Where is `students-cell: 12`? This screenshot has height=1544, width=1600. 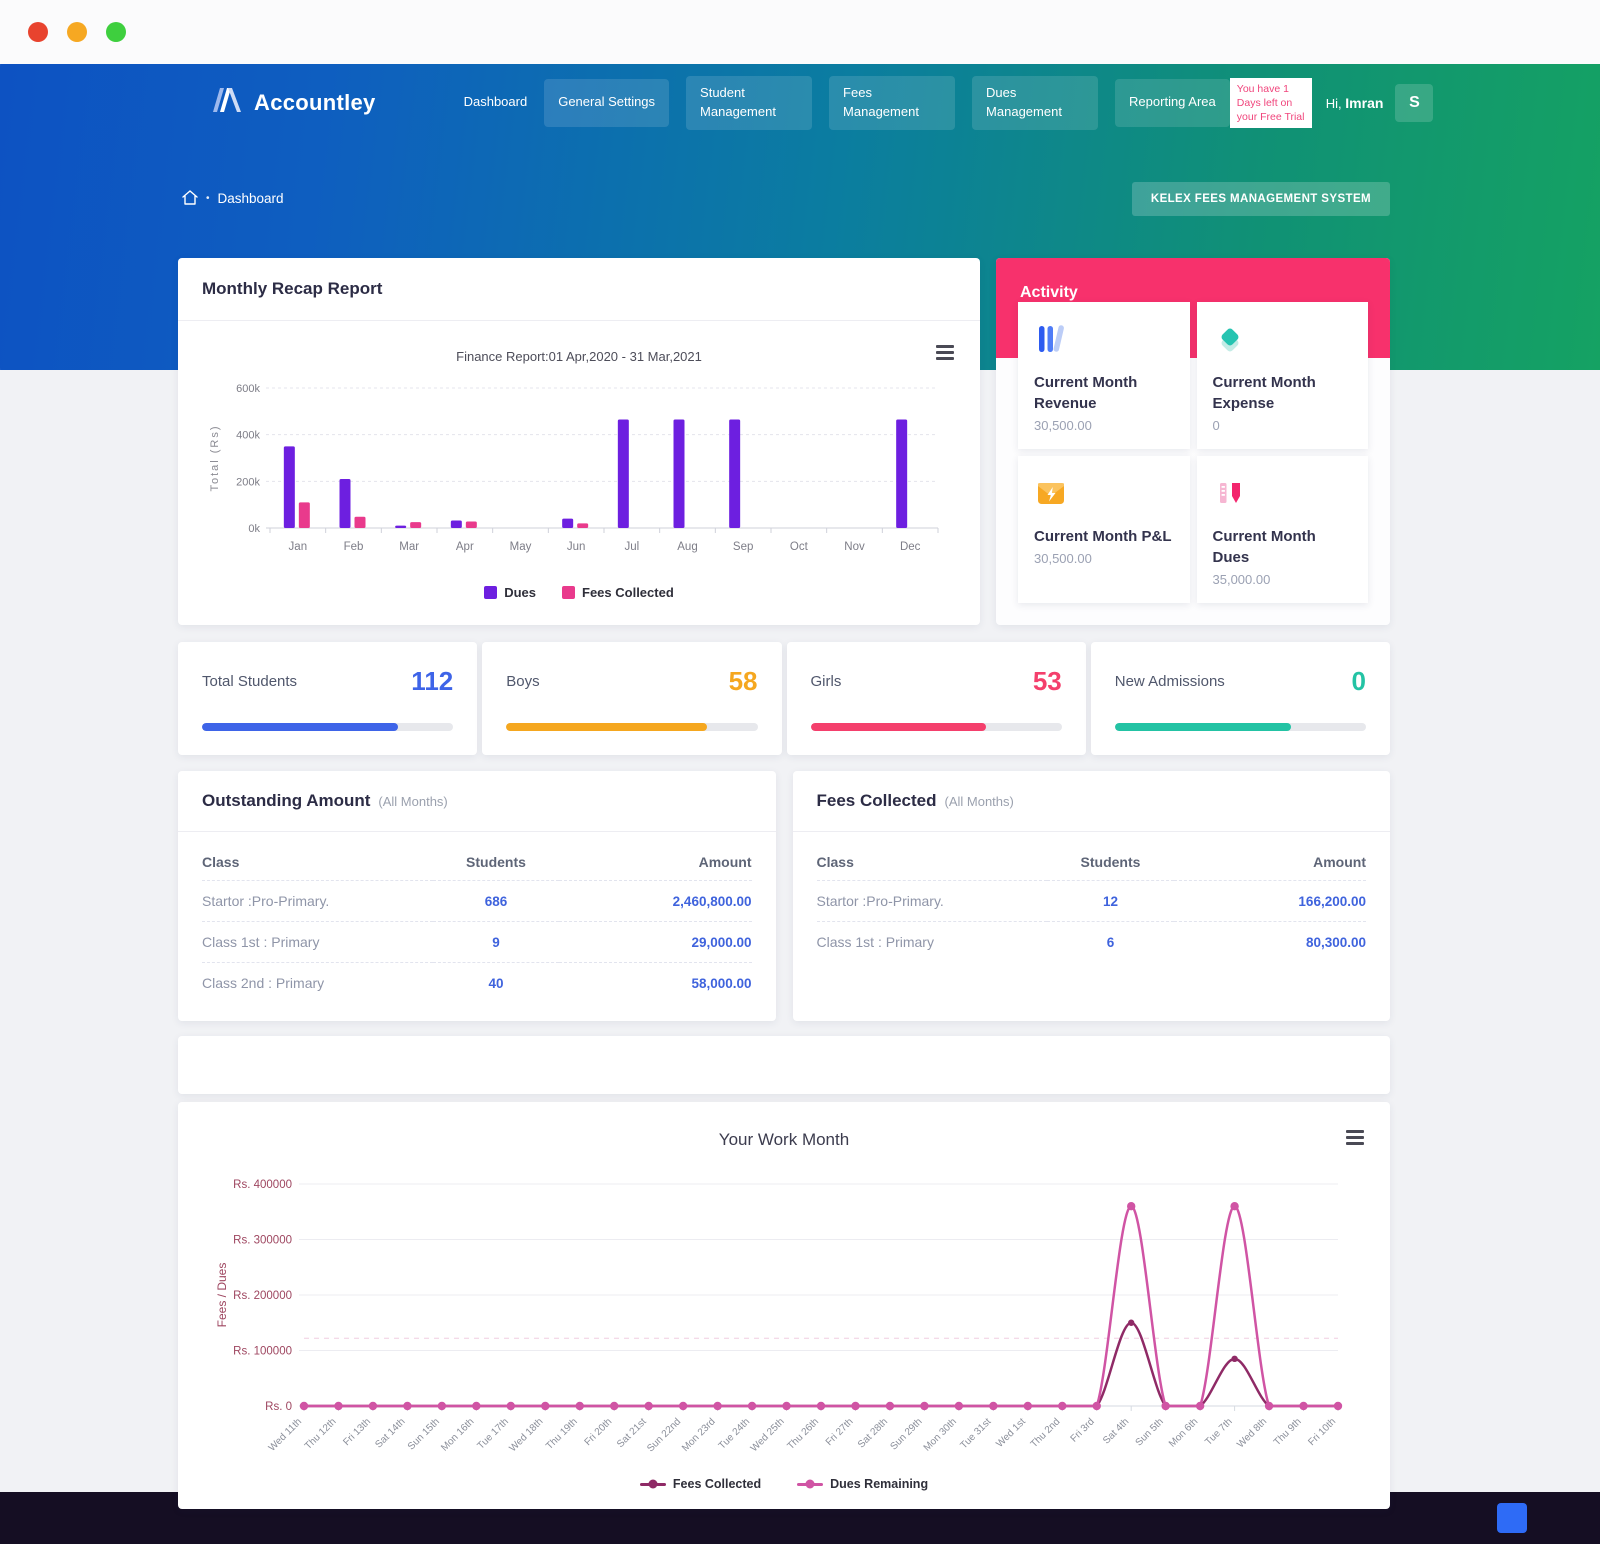
students-cell: 12 is located at coordinates (1110, 901).